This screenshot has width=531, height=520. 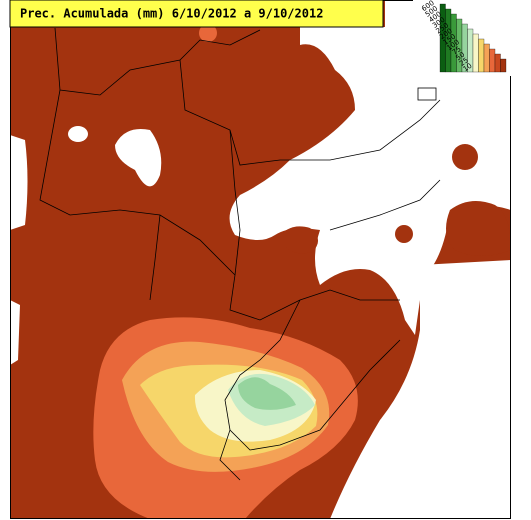 I want to click on precip-max, so click(x=267, y=393).